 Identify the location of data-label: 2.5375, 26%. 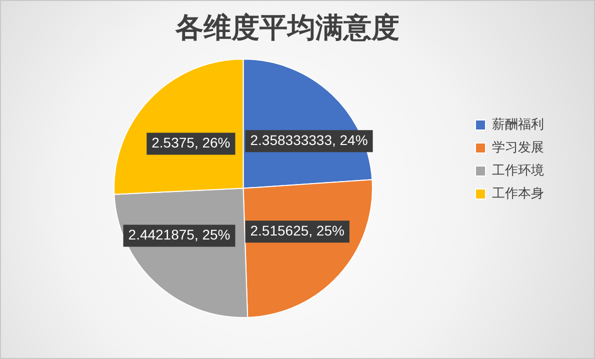
(191, 142).